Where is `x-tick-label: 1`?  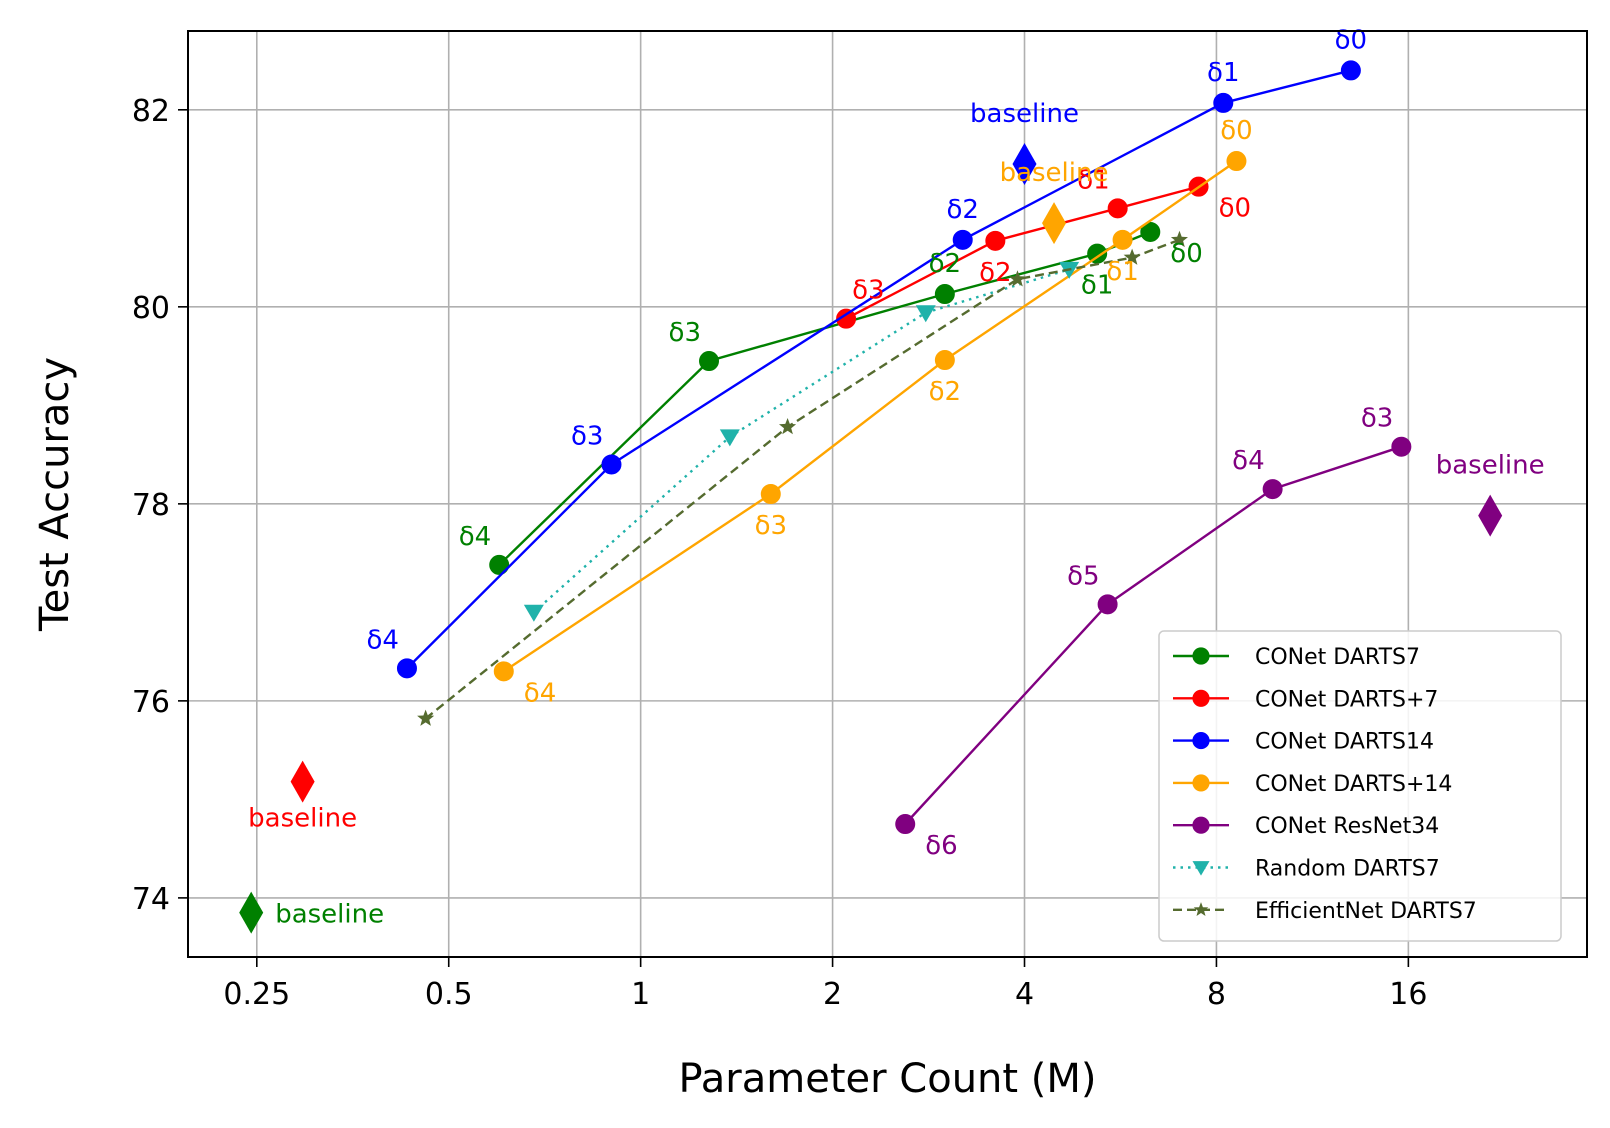 x-tick-label: 1 is located at coordinates (640, 994).